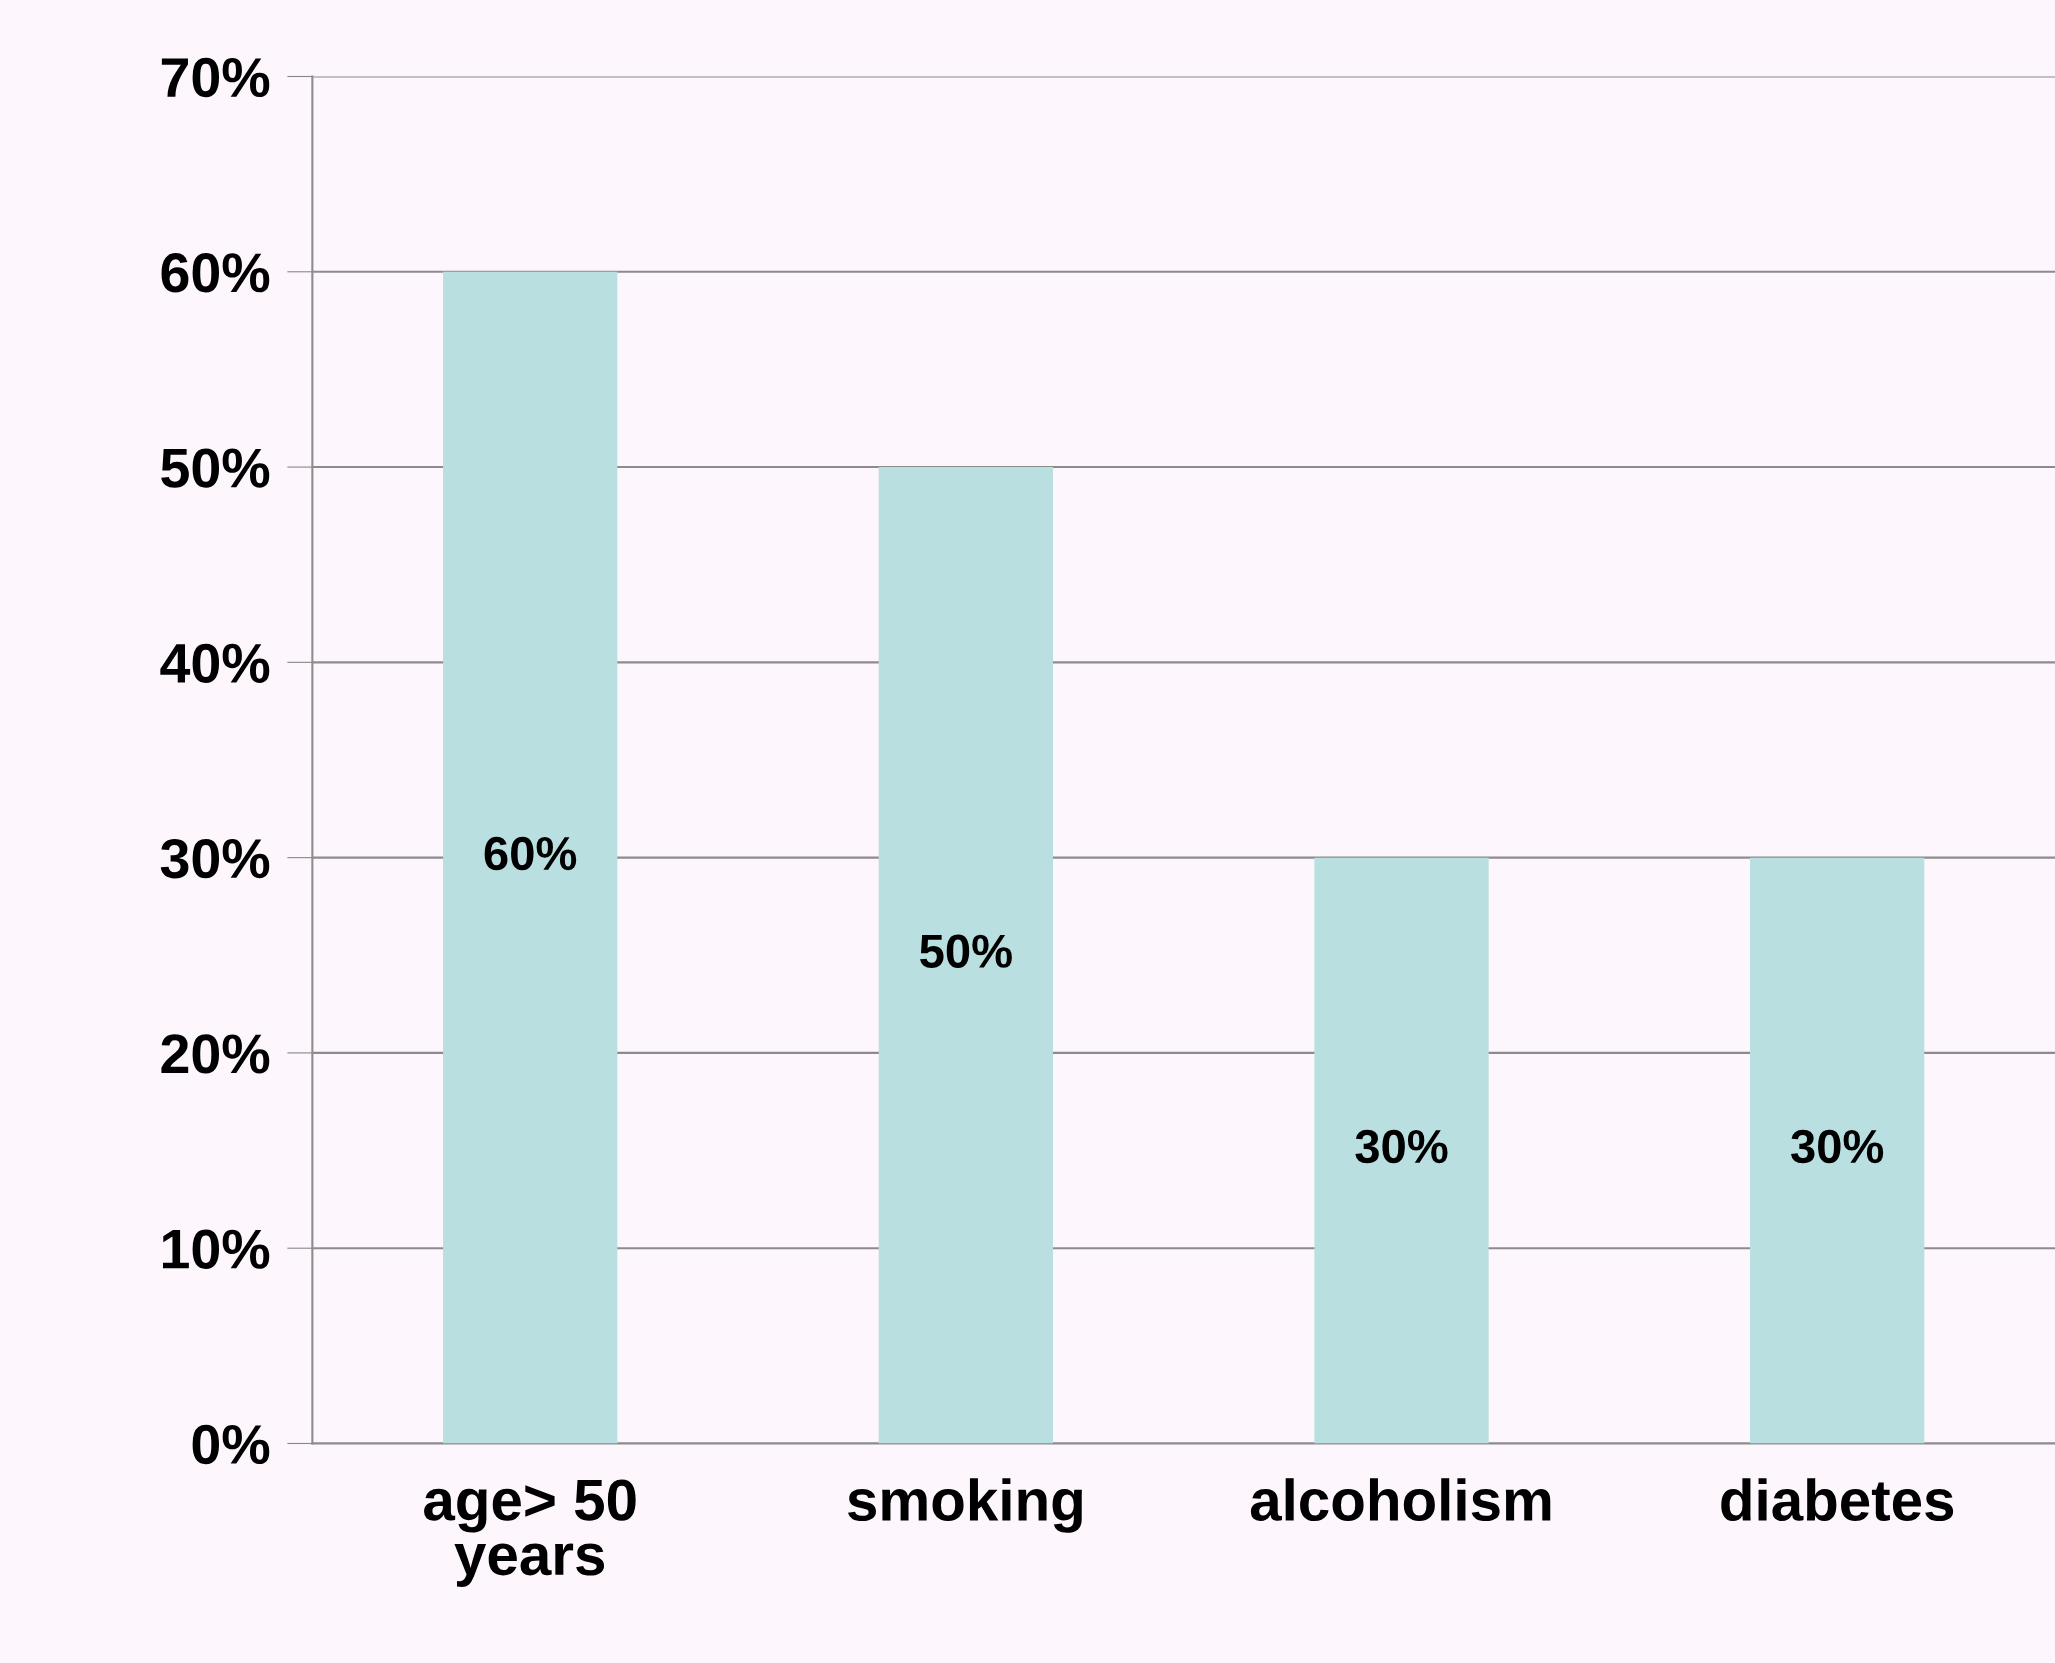  Describe the element at coordinates (215, 1054) in the screenshot. I see `y-tick-label: 20%` at that location.